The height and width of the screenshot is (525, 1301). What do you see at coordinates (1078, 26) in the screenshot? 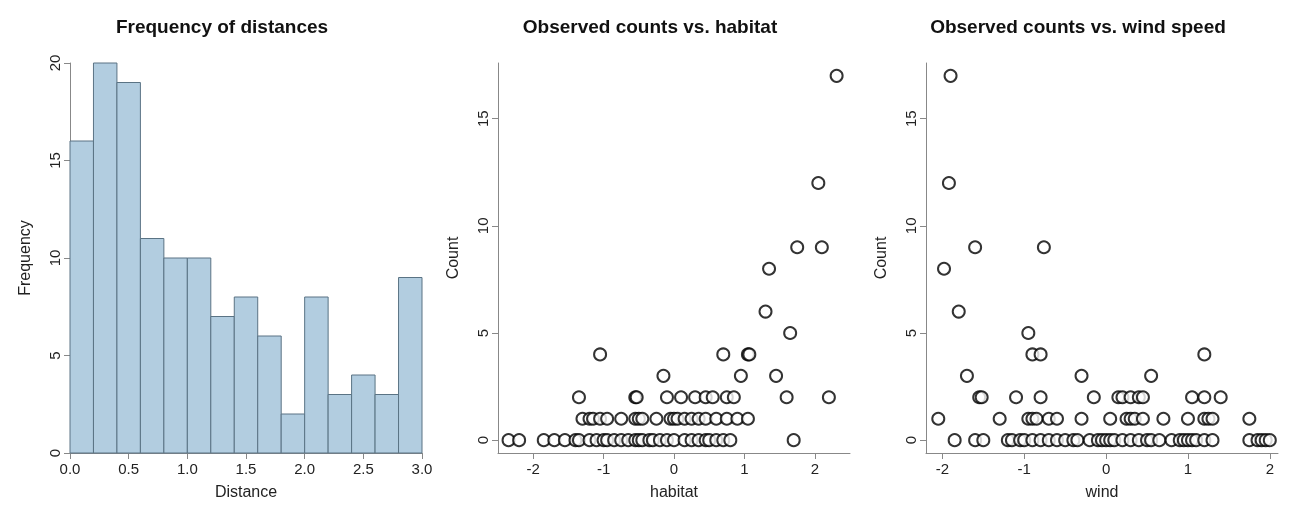
I see `chart-title: Observed counts vs. wind speed` at bounding box center [1078, 26].